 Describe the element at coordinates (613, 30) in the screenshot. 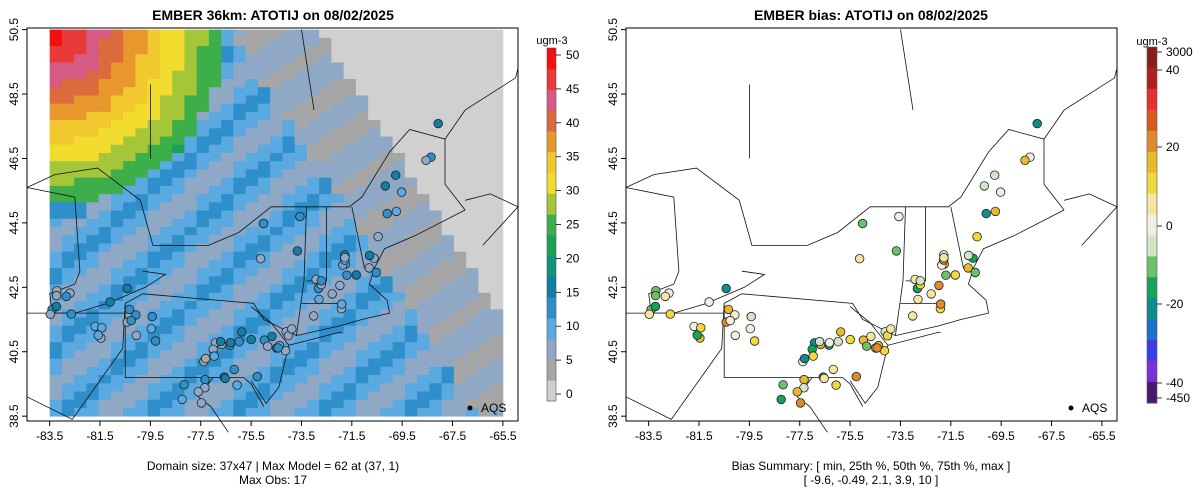

I see `y-tick-label: 50.5` at that location.